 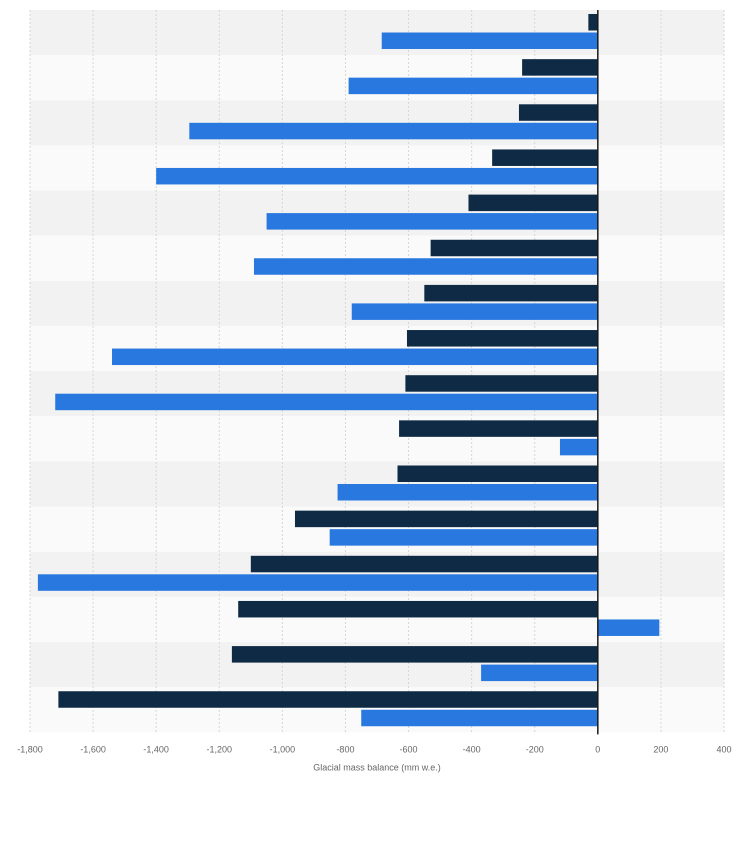 What do you see at coordinates (472, 749) in the screenshot?
I see `x-tick-label: -400` at bounding box center [472, 749].